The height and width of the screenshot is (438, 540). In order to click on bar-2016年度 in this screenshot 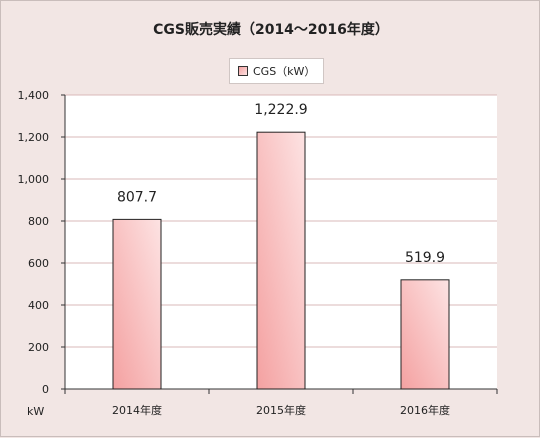, I will do `click(425, 334)`.